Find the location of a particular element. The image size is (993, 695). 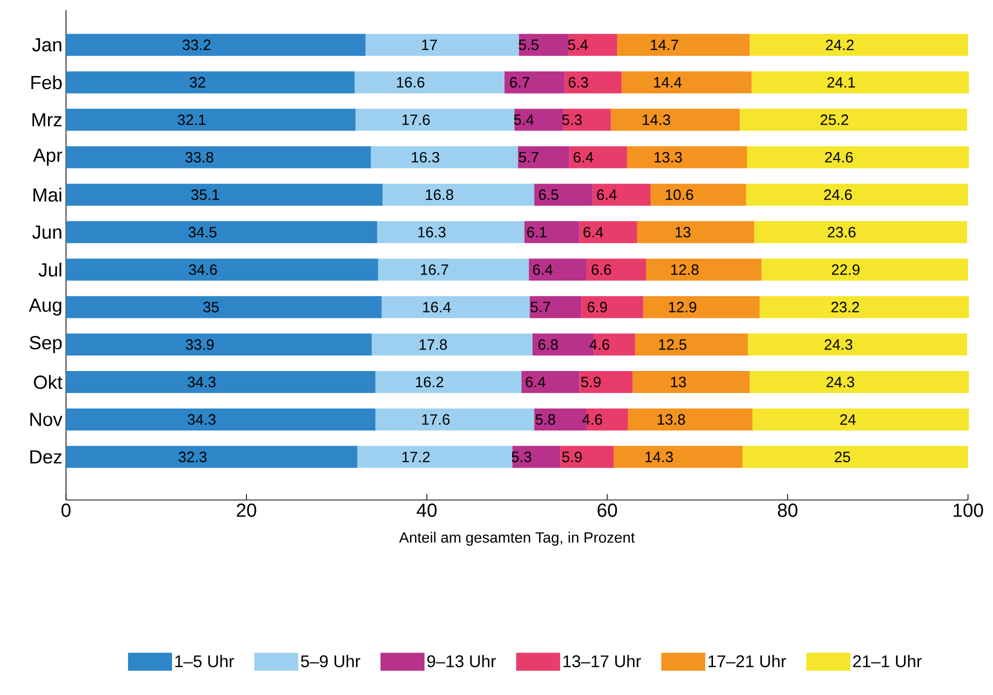

x-tick-label: 0 is located at coordinates (66, 510).